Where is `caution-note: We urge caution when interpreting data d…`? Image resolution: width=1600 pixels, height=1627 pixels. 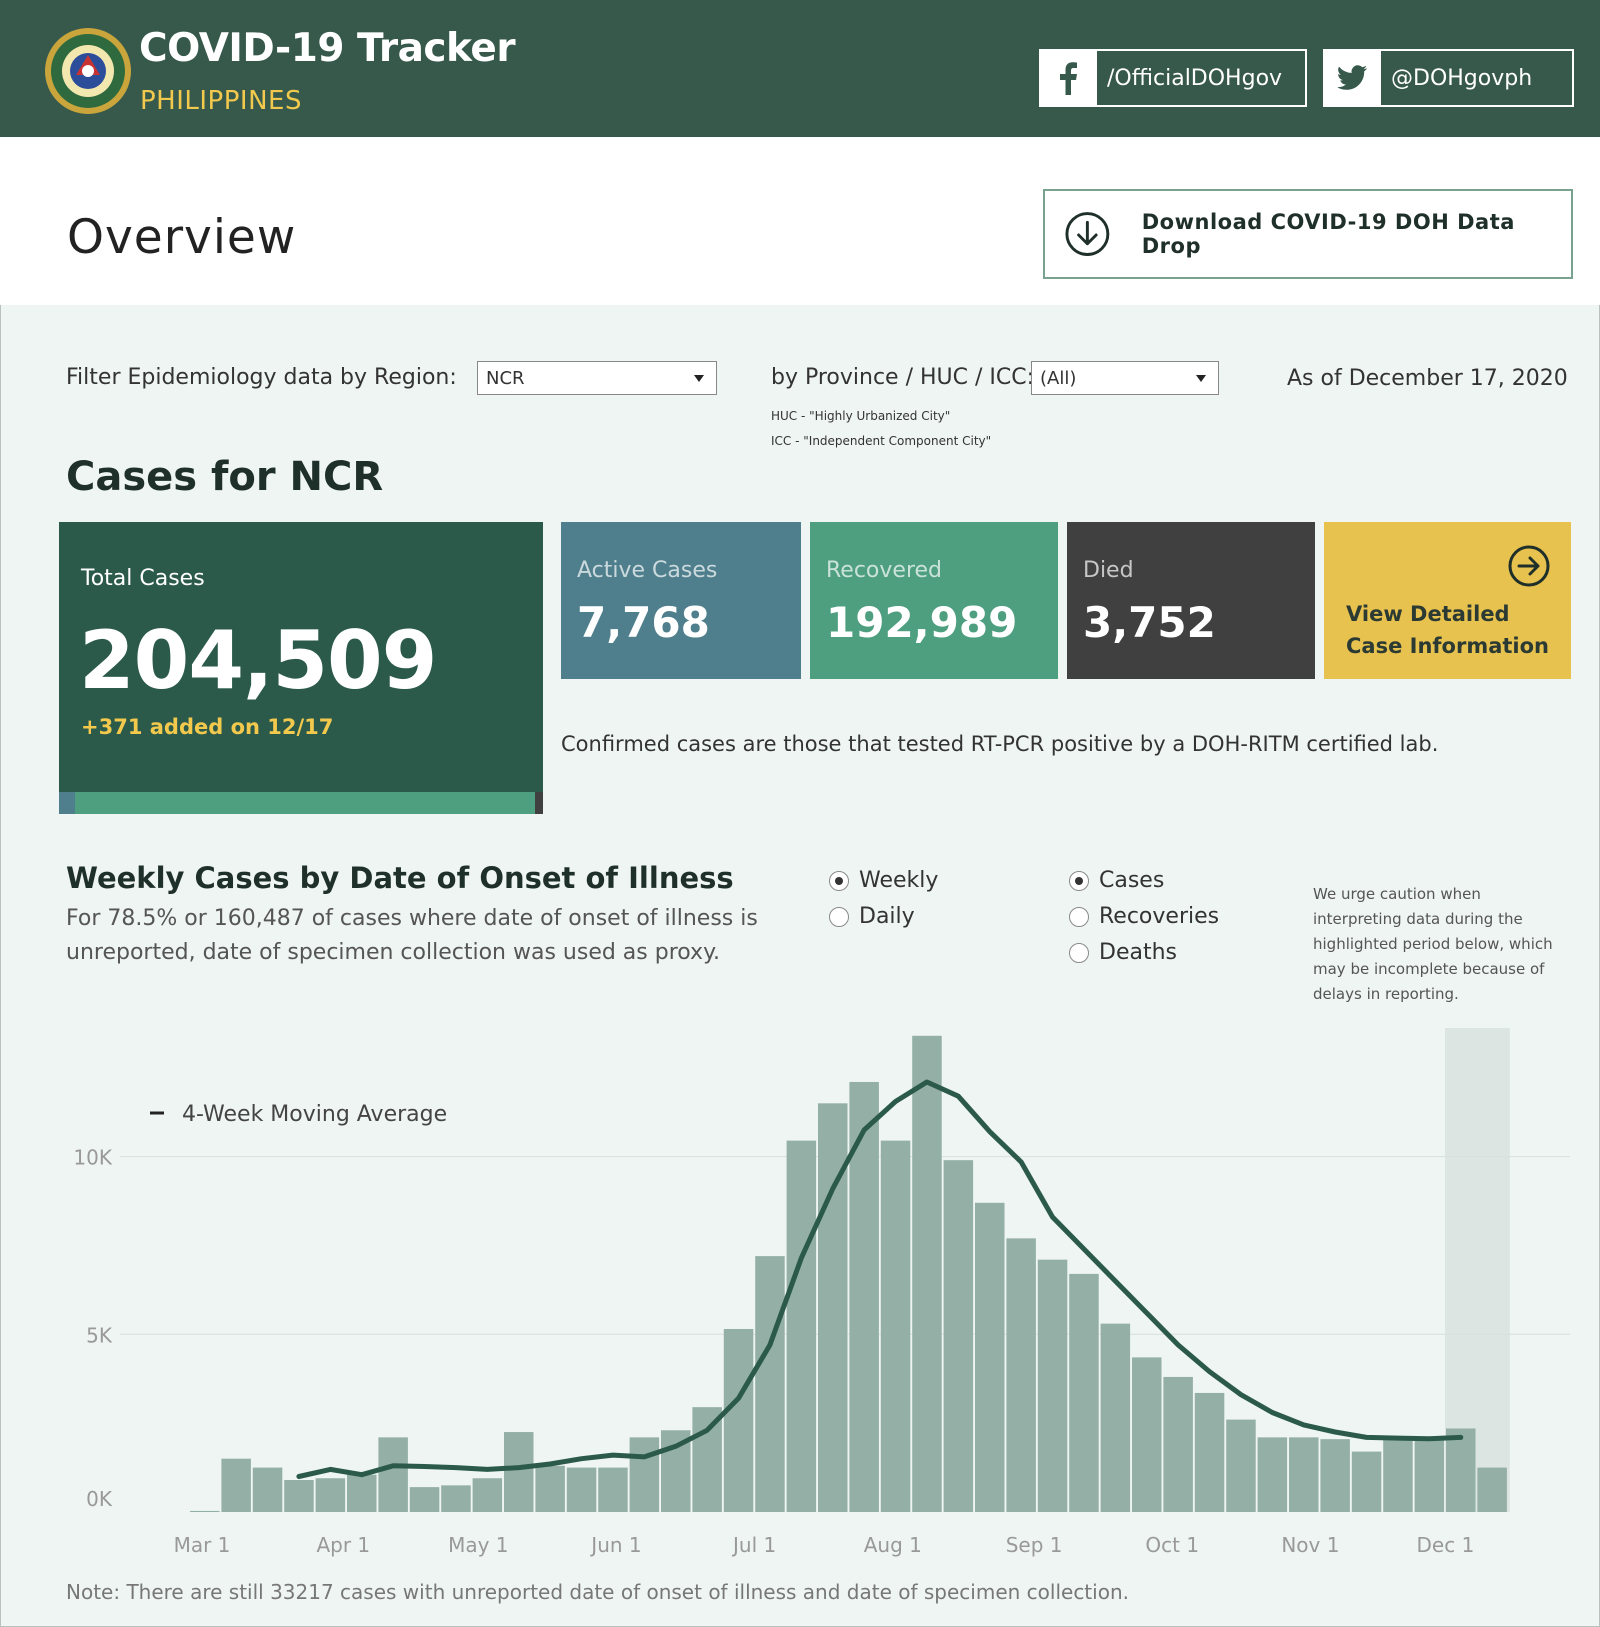 caution-note: We urge caution when interpreting data d… is located at coordinates (1433, 944).